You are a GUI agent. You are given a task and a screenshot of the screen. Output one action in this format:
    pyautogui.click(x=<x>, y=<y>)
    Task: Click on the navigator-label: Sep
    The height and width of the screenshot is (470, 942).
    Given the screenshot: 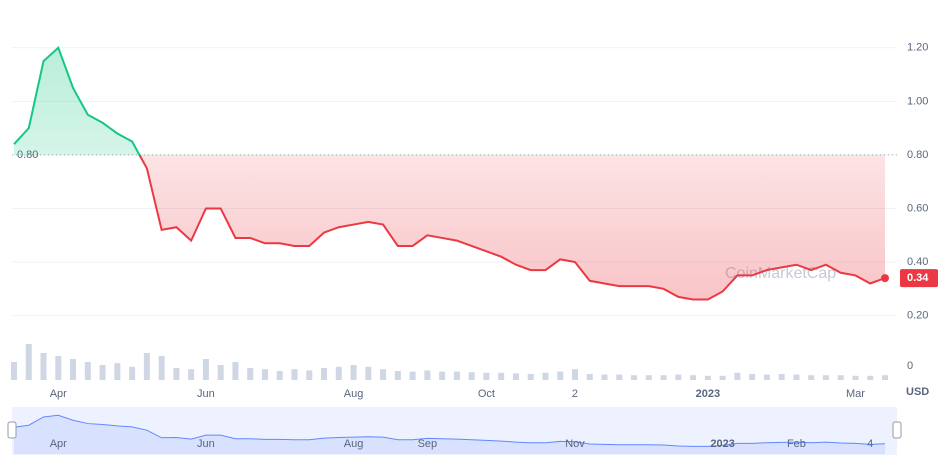 What is the action you would take?
    pyautogui.click(x=428, y=444)
    